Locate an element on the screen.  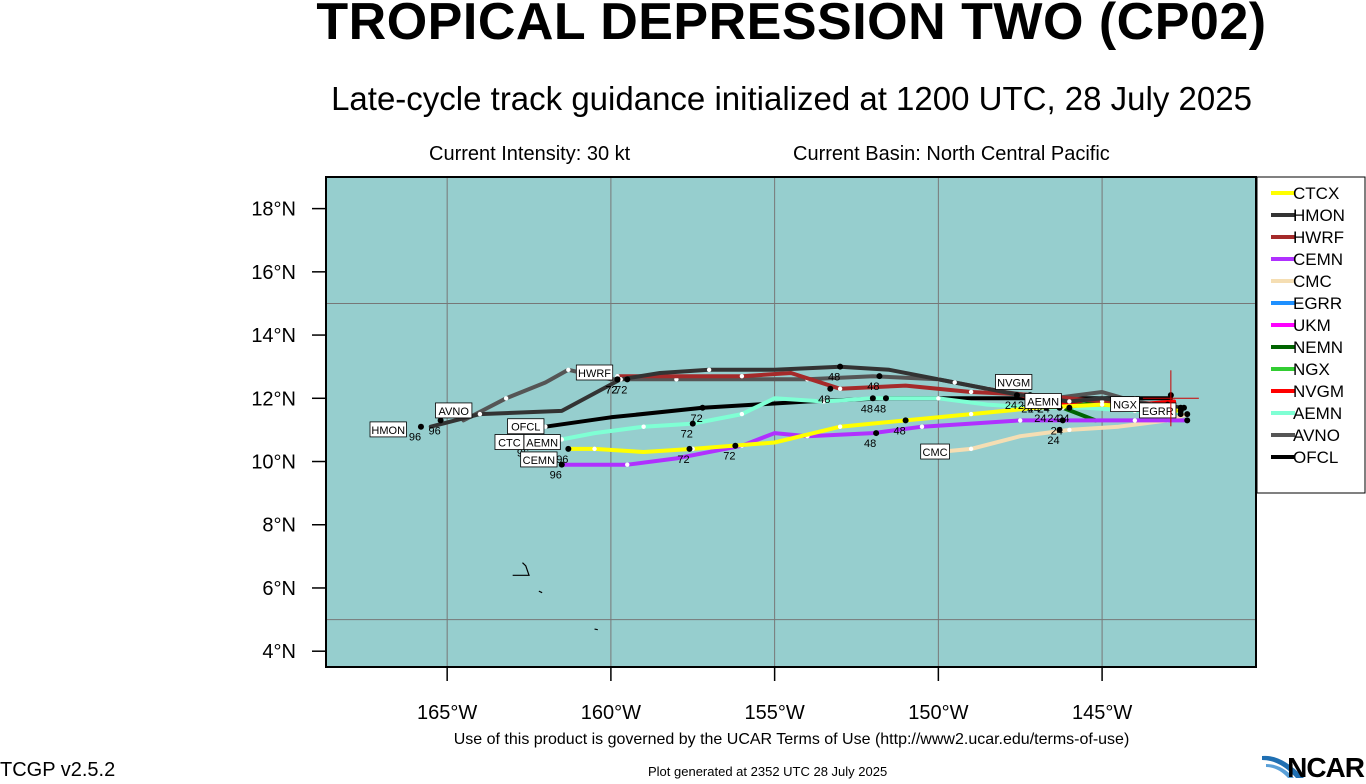
model-label: CMC is located at coordinates (935, 453).